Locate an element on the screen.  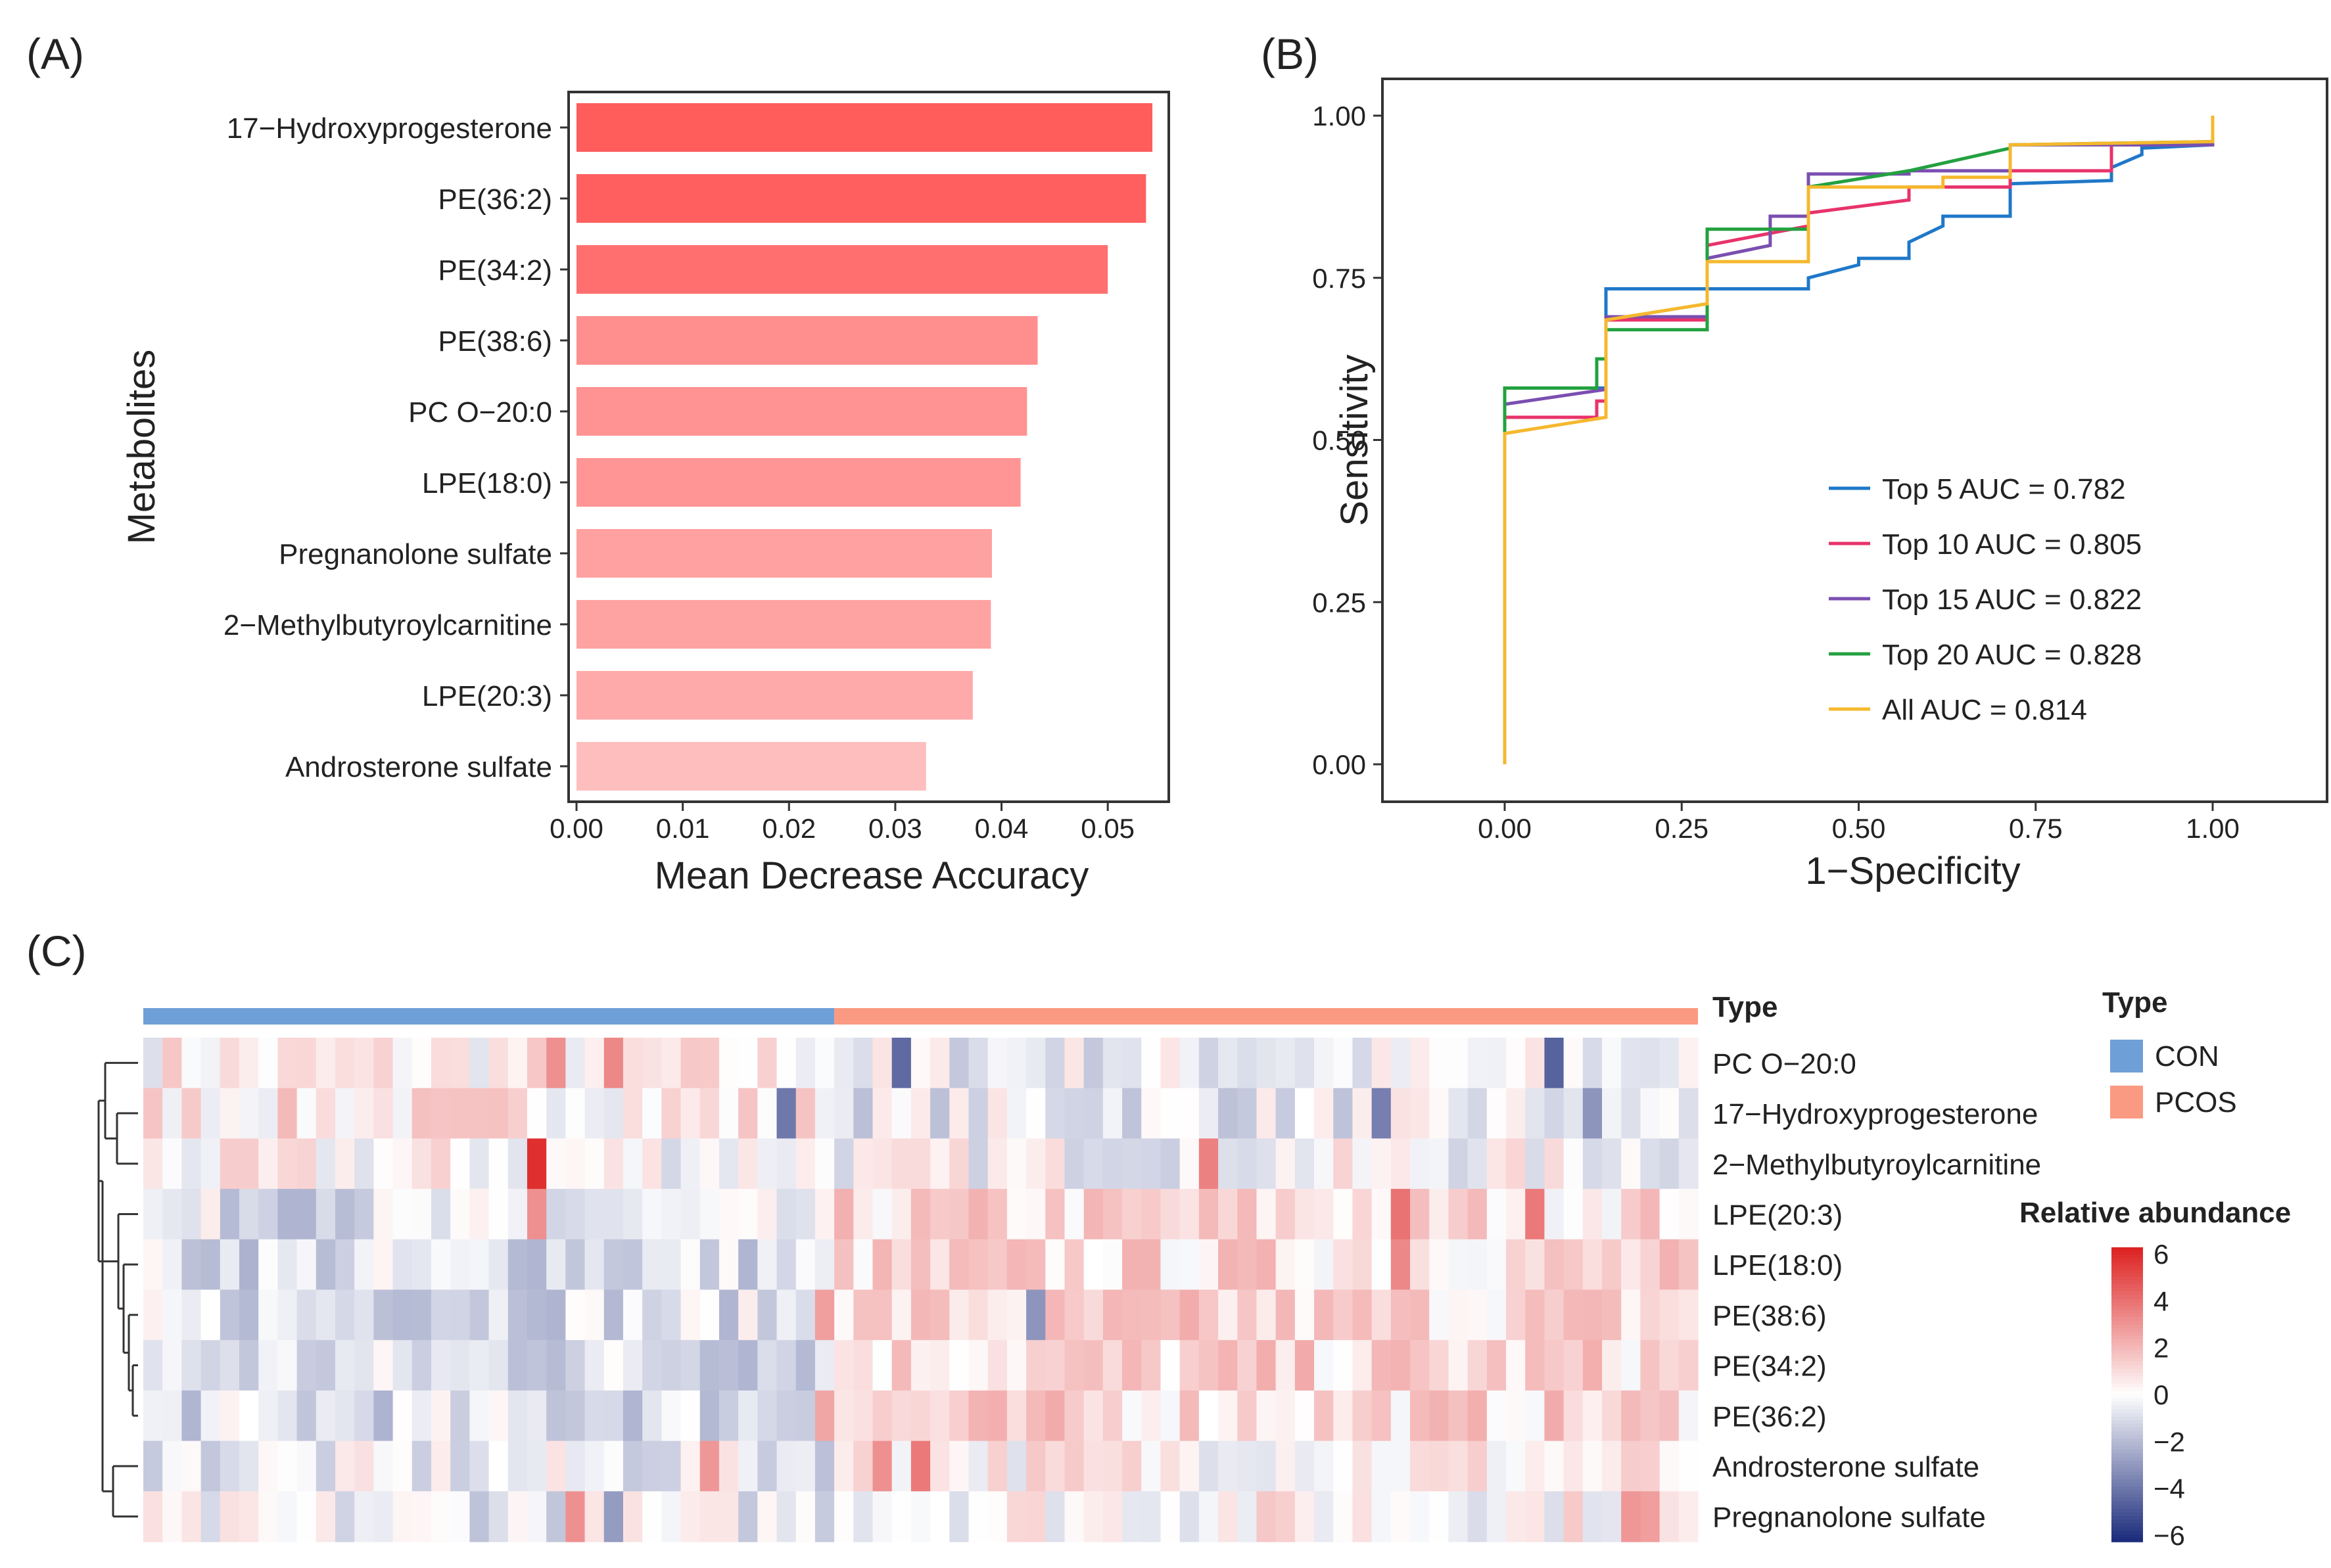
bar-x-tick-label: 0.00 is located at coordinates (576, 828).